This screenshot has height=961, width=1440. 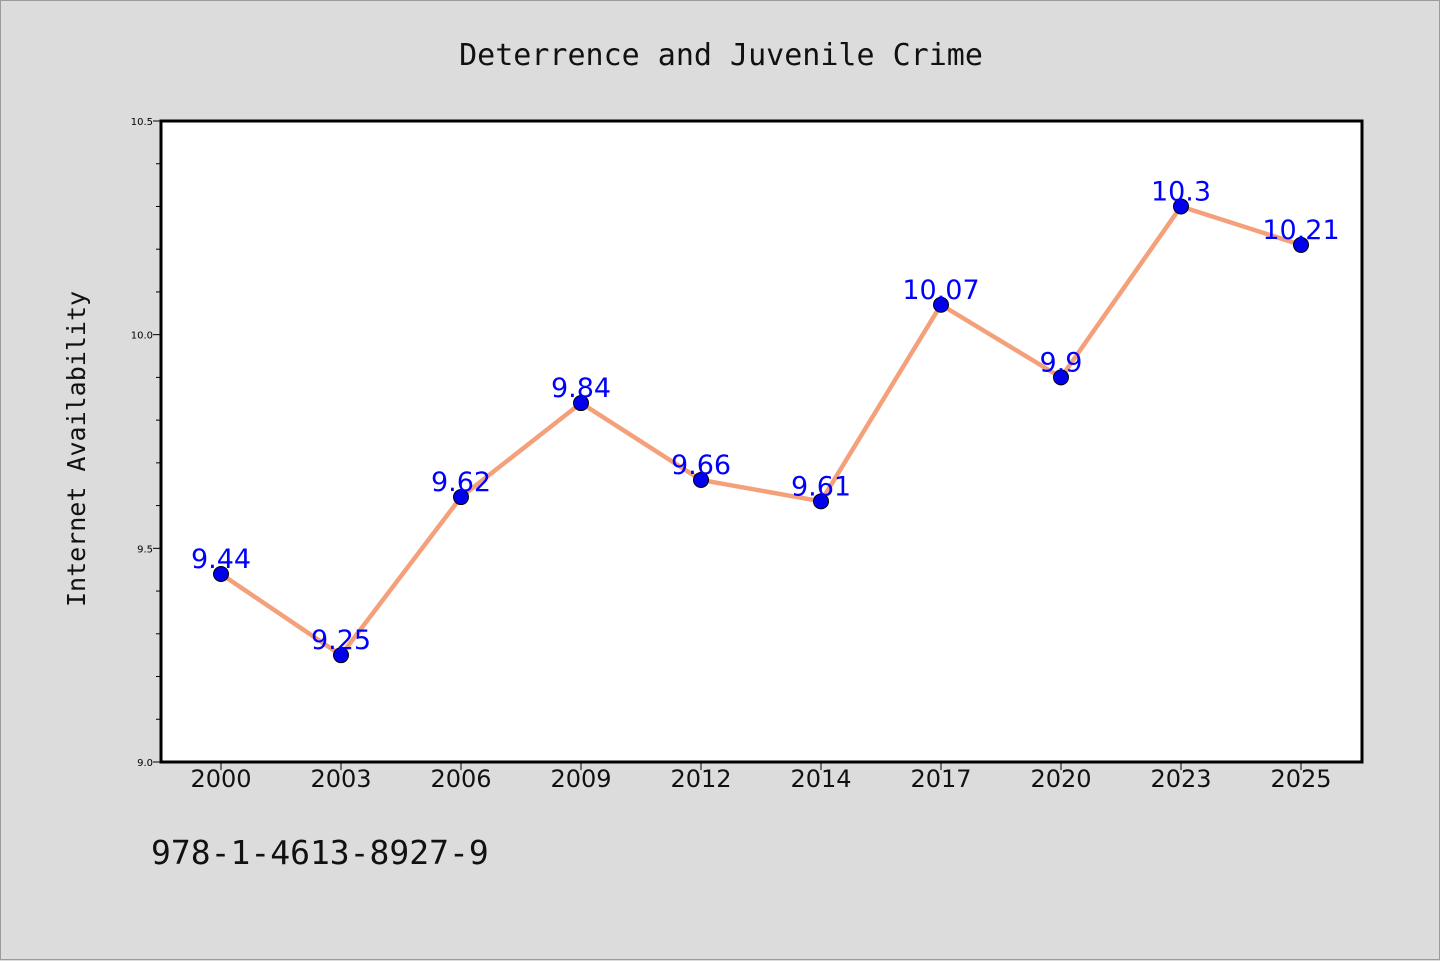 What do you see at coordinates (940, 290) in the screenshot?
I see `data-label: 10.07` at bounding box center [940, 290].